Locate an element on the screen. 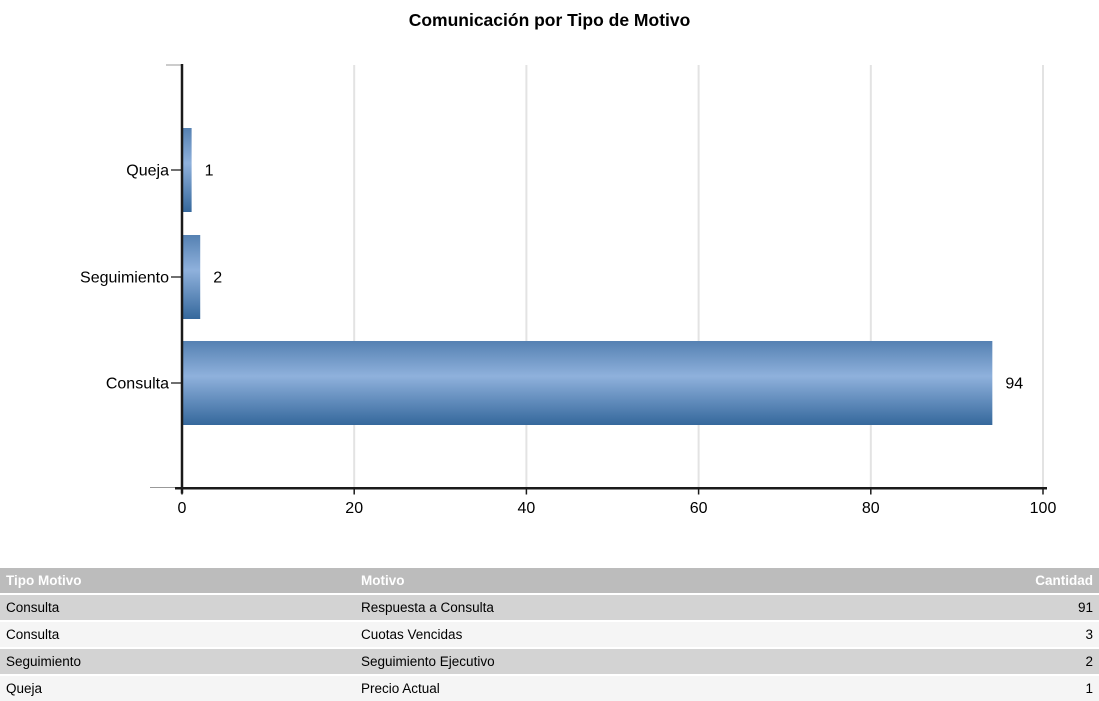 The width and height of the screenshot is (1099, 701). table-row: Consulta Cuotas Vencidas 3 is located at coordinates (549, 634).